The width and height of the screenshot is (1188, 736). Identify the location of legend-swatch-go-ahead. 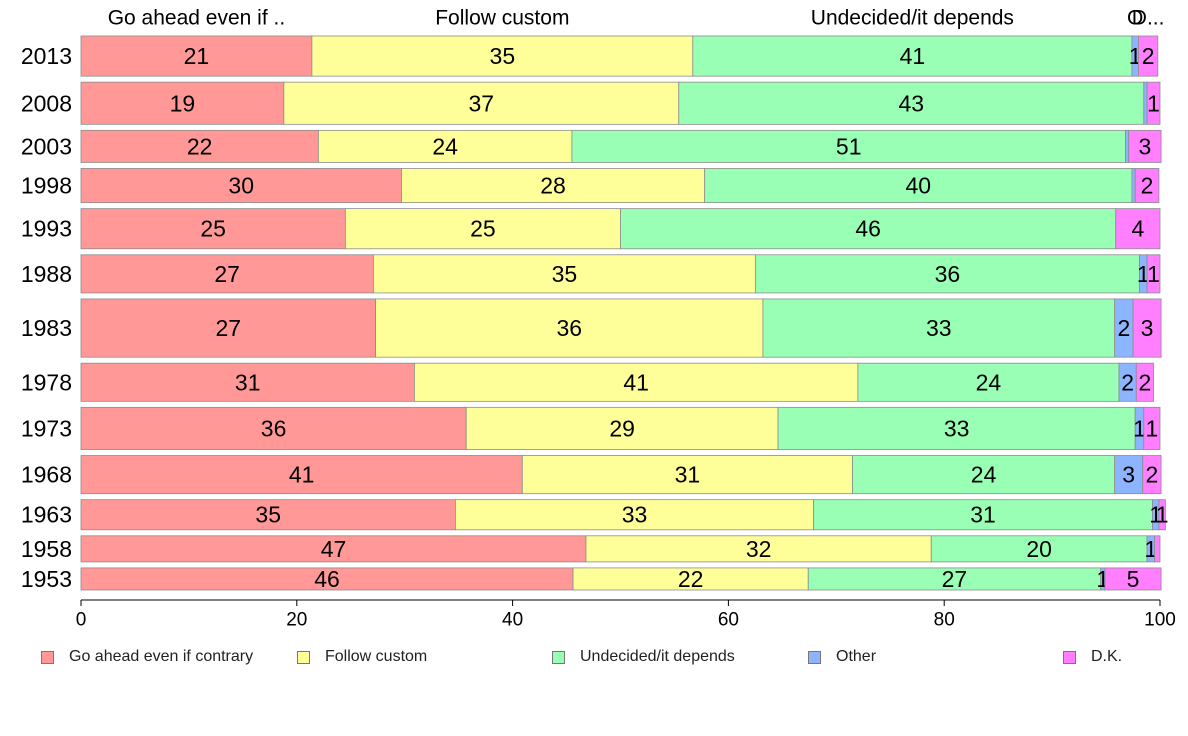
(47, 657).